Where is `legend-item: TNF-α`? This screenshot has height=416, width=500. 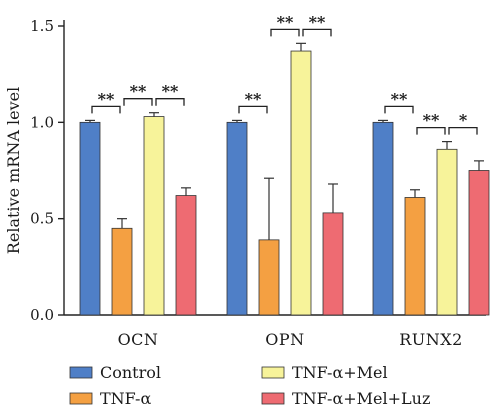
legend-item: TNF-α is located at coordinates (110, 398).